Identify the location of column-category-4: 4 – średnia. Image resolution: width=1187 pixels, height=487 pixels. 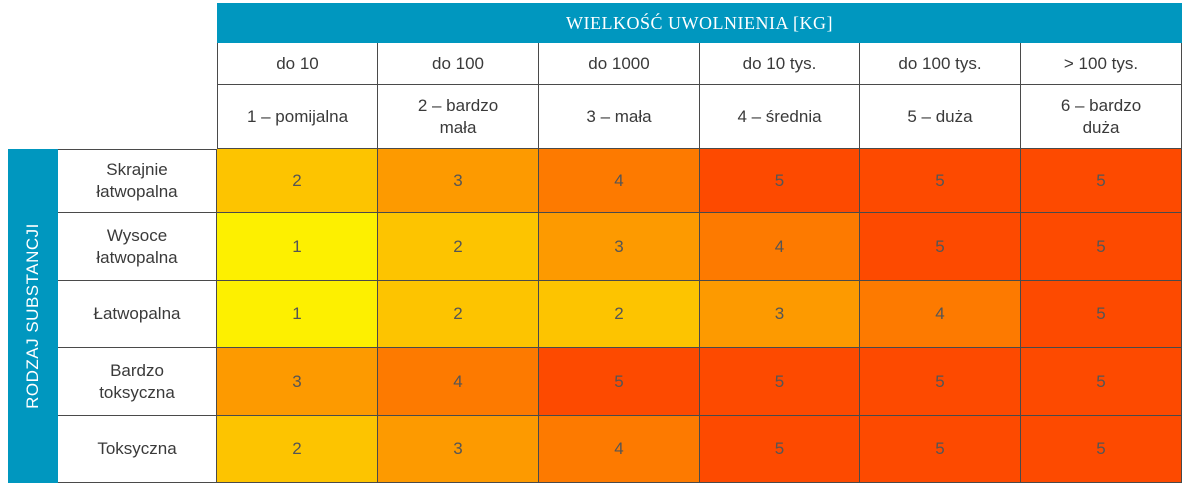
(780, 117).